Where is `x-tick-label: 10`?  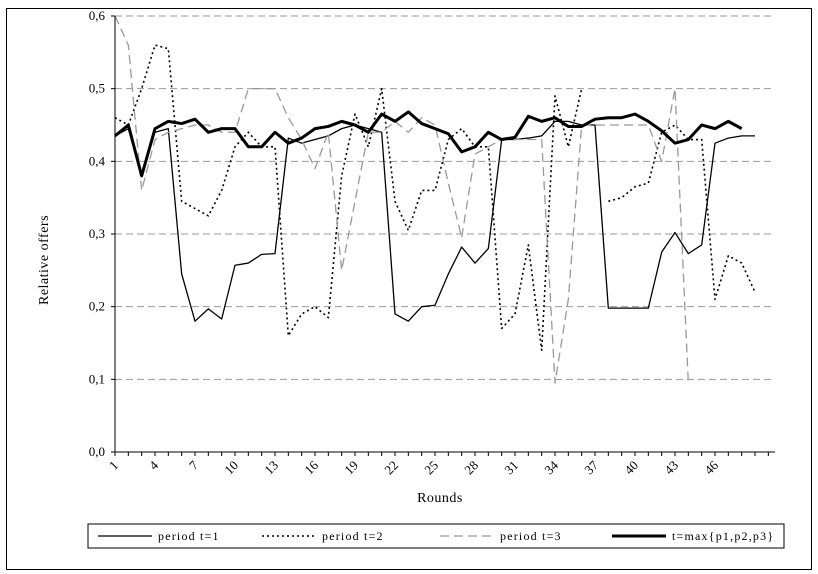
x-tick-label: 10 is located at coordinates (231, 468).